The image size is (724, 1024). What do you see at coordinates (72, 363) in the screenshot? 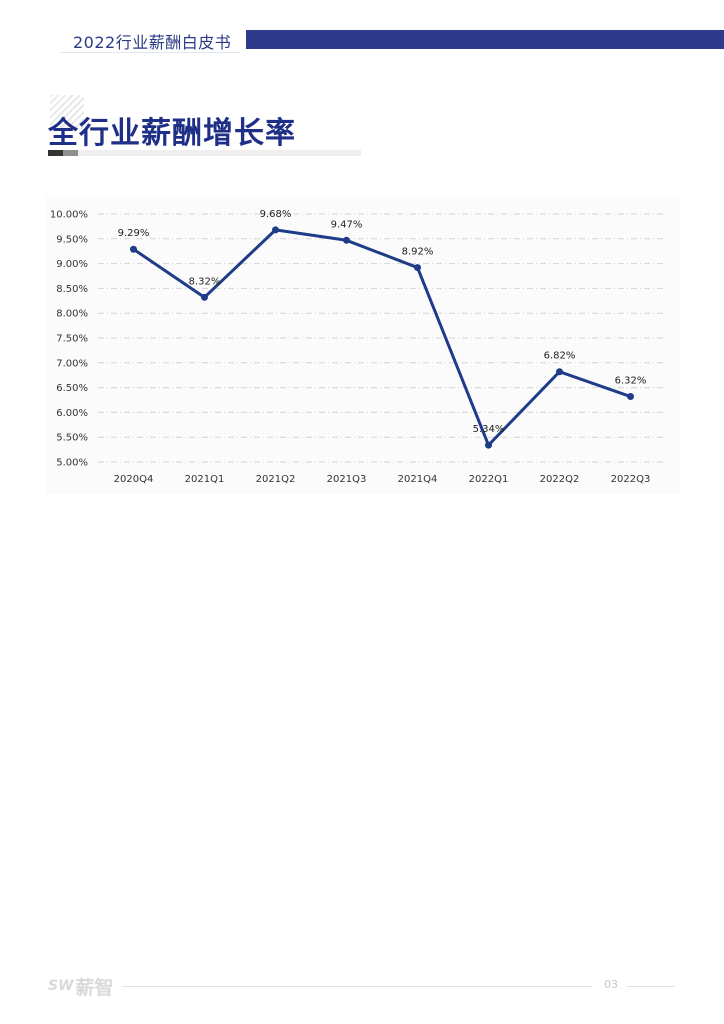
I see `y-tick-label: 7.00%` at bounding box center [72, 363].